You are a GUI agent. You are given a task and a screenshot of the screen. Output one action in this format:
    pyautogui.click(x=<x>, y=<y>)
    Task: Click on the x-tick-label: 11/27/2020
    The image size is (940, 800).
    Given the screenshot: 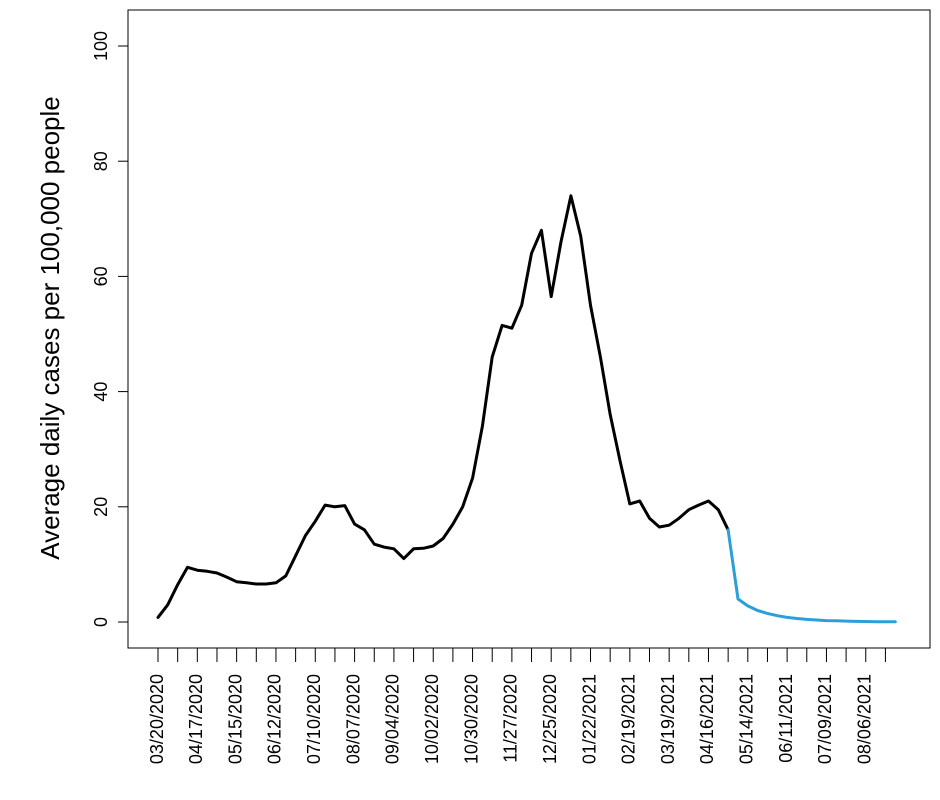 What is the action you would take?
    pyautogui.click(x=511, y=718)
    